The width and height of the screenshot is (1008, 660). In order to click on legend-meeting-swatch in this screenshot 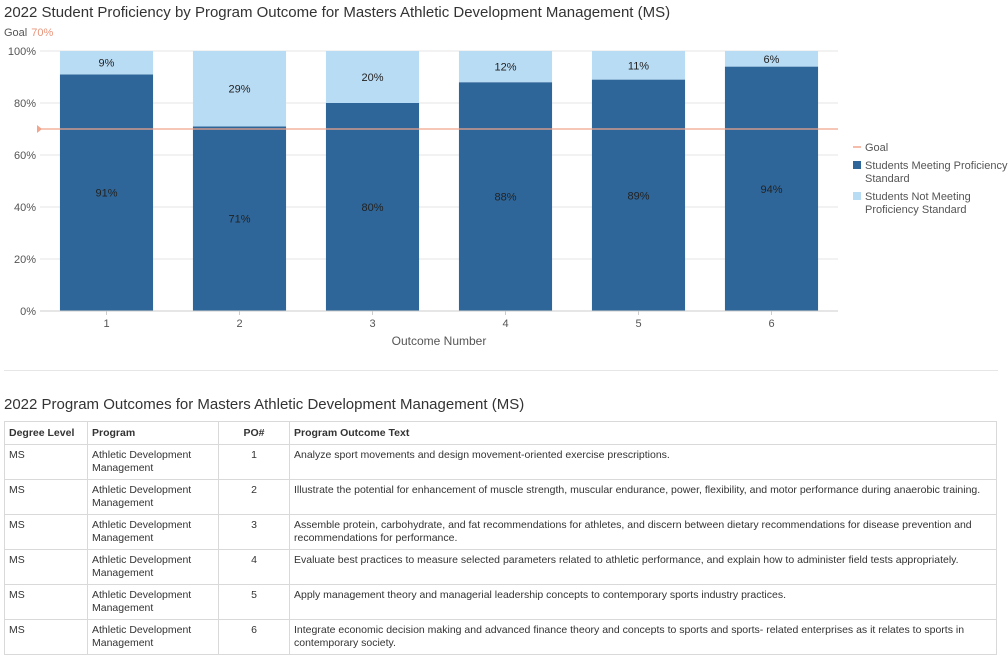, I will do `click(857, 165)`.